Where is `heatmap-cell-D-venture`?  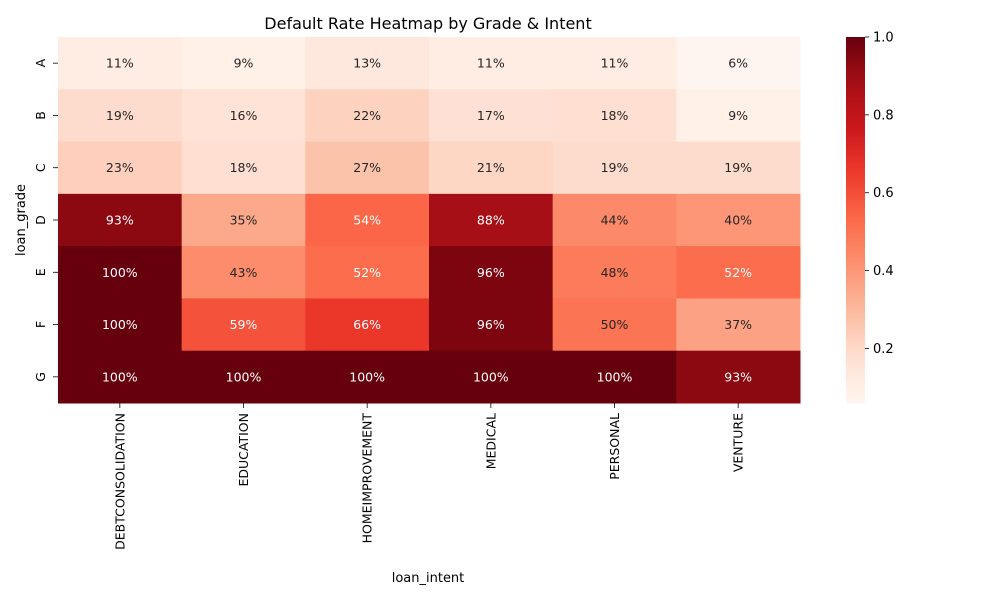 heatmap-cell-D-venture is located at coordinates (738, 220).